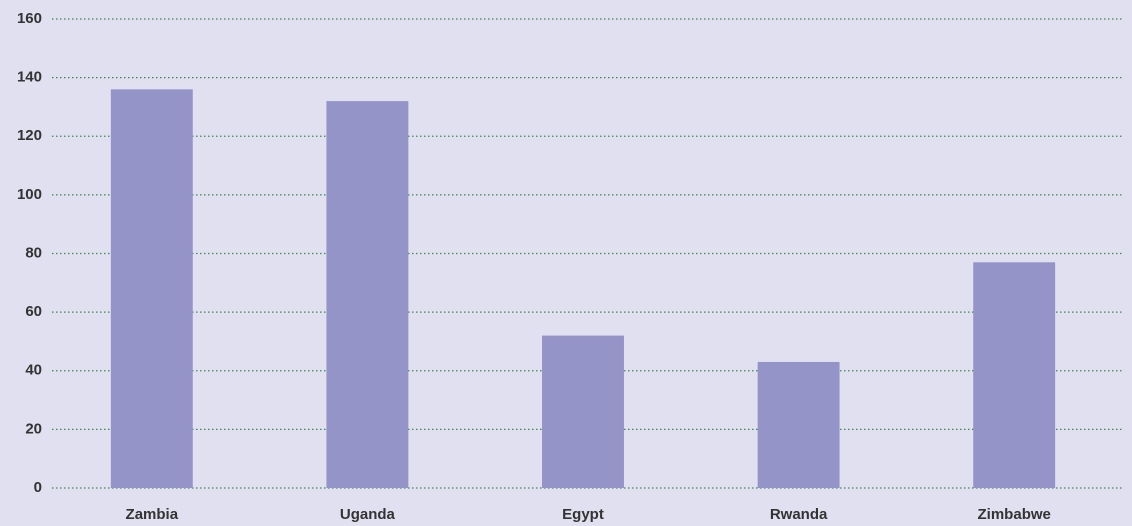 Image resolution: width=1132 pixels, height=526 pixels. I want to click on y-tick-label: 100, so click(29, 194).